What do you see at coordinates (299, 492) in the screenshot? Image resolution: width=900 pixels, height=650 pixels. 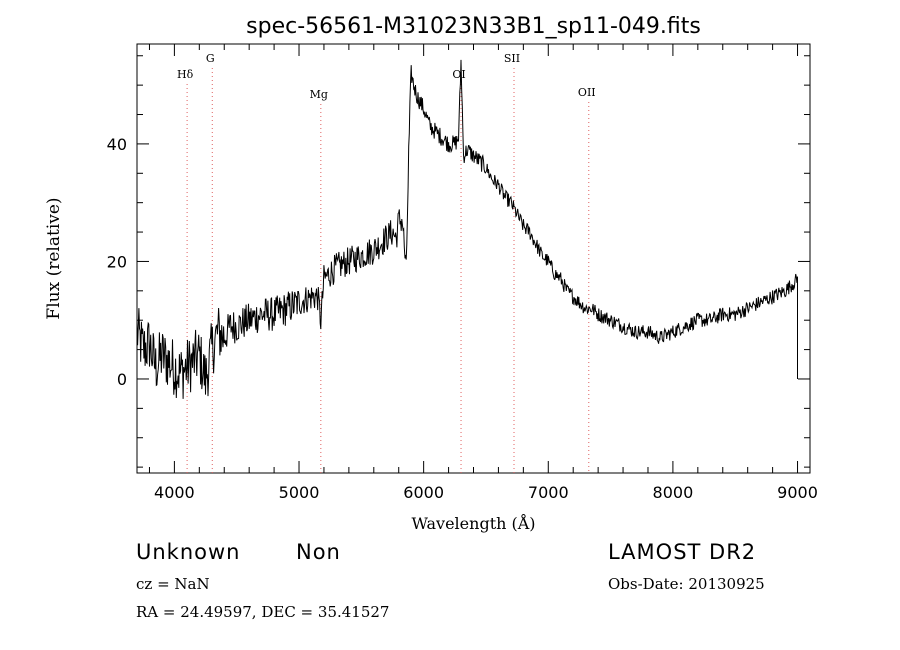 I see `x-tick-label: 5000` at bounding box center [299, 492].